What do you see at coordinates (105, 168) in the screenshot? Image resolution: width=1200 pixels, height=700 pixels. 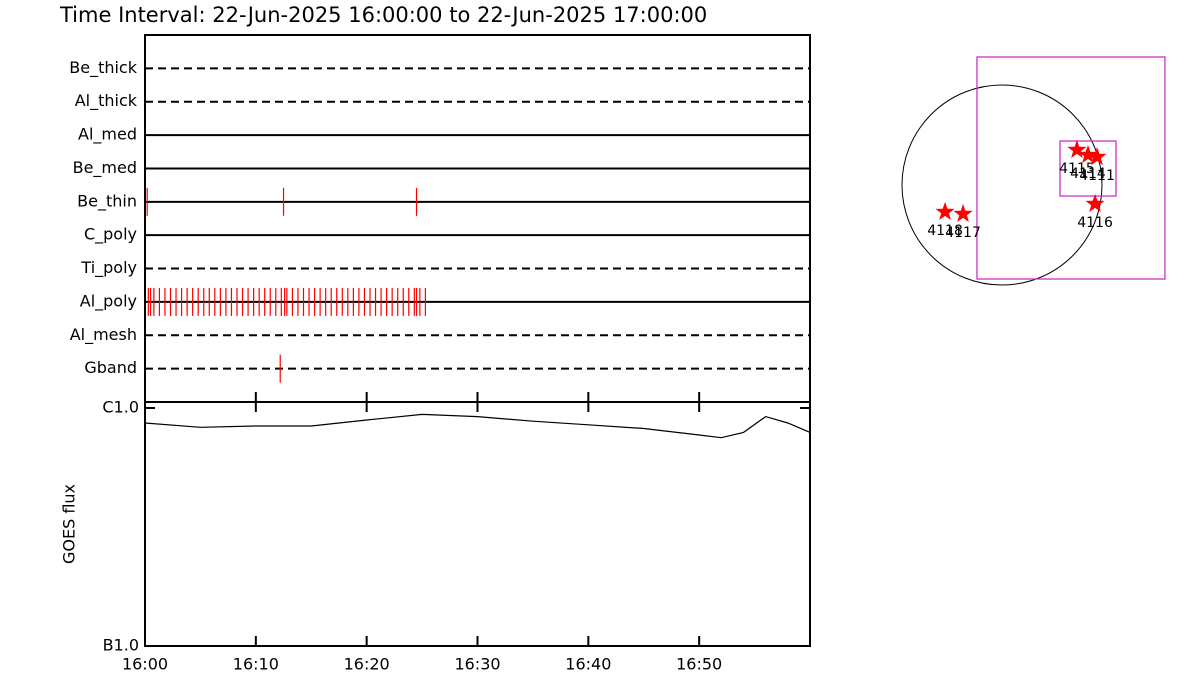 I see `row-label: Be_med` at bounding box center [105, 168].